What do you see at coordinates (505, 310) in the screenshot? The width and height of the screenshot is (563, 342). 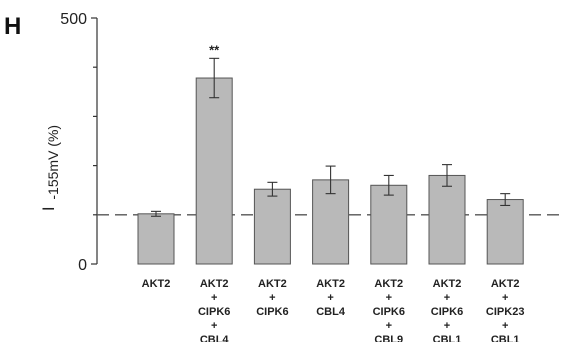 I see `x-tick-label: AKT2 + CIPK23 + CBL1` at bounding box center [505, 310].